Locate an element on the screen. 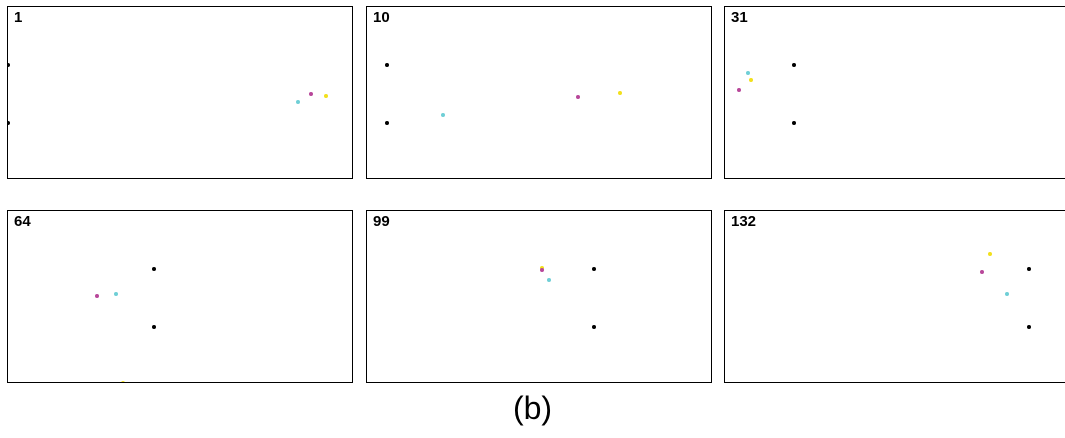  frame-label: 10 is located at coordinates (381, 17).